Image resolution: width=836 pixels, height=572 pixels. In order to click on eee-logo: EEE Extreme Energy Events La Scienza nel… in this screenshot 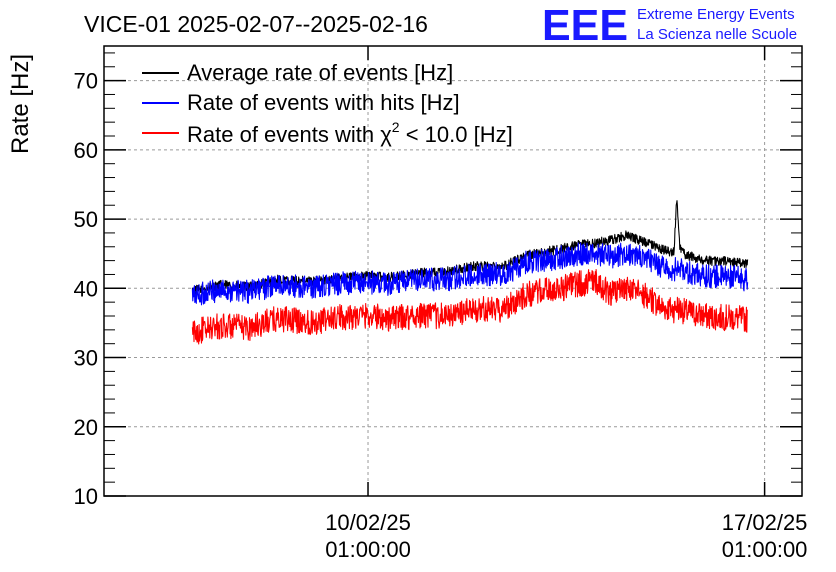, I will do `click(669, 25)`.